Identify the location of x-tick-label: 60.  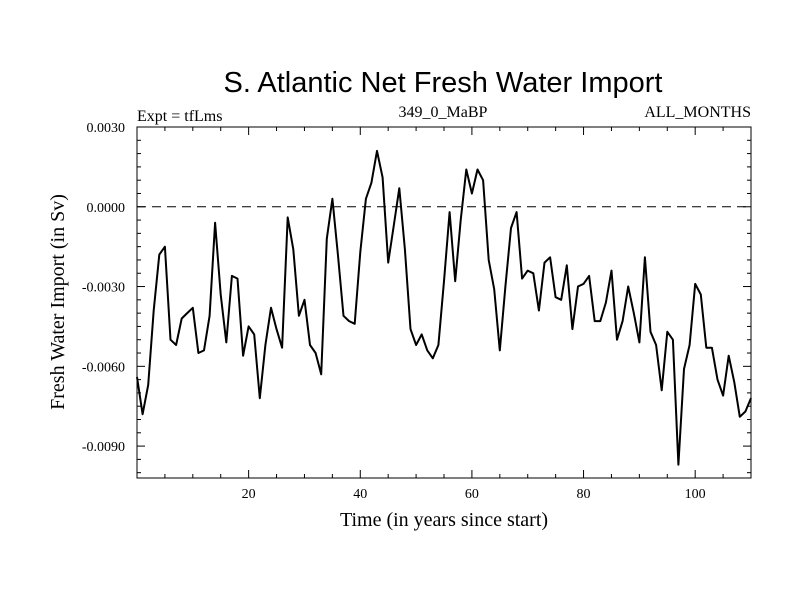
(472, 494).